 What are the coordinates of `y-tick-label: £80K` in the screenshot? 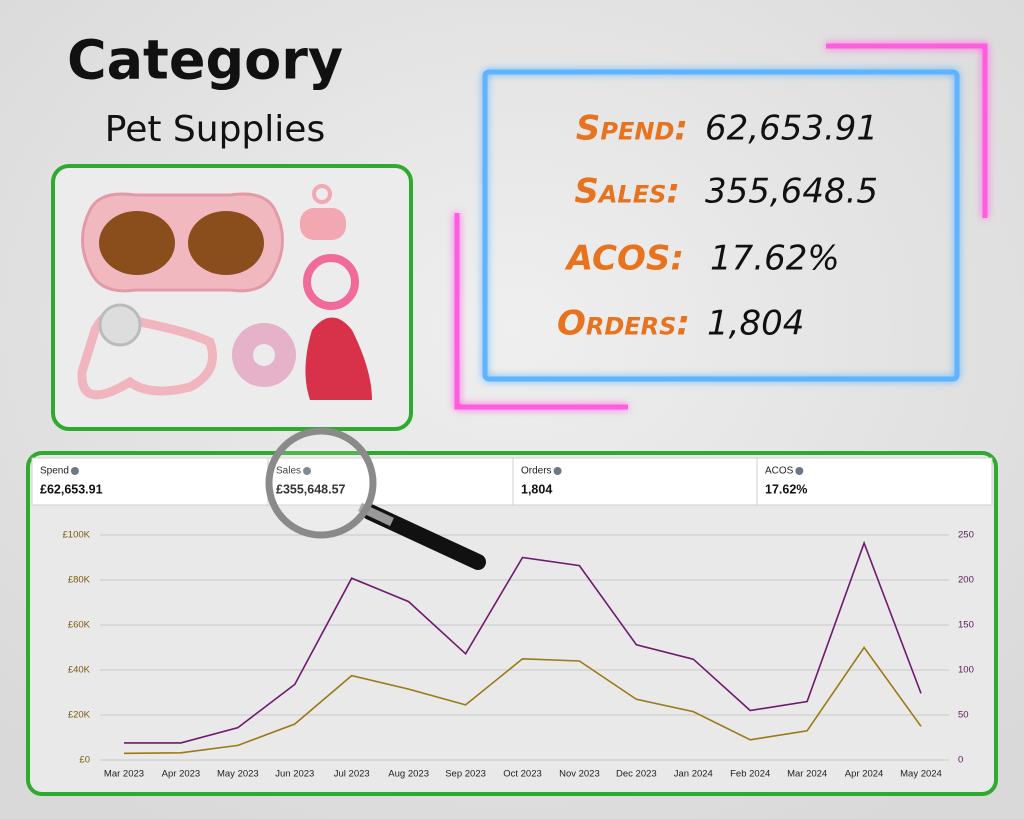 It's located at (79, 580).